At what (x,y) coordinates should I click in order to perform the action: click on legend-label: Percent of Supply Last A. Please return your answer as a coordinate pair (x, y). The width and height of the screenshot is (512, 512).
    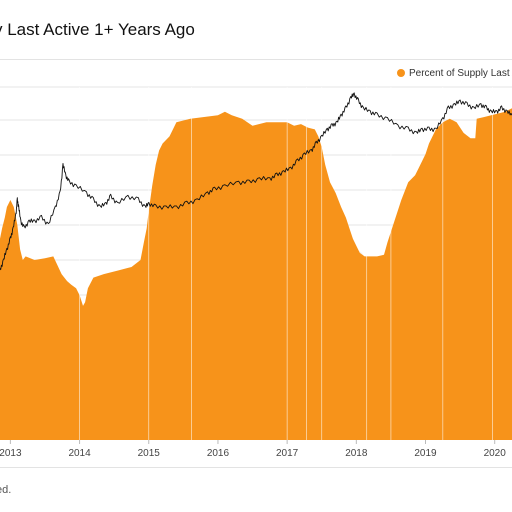
    Looking at the image, I should click on (460, 73).